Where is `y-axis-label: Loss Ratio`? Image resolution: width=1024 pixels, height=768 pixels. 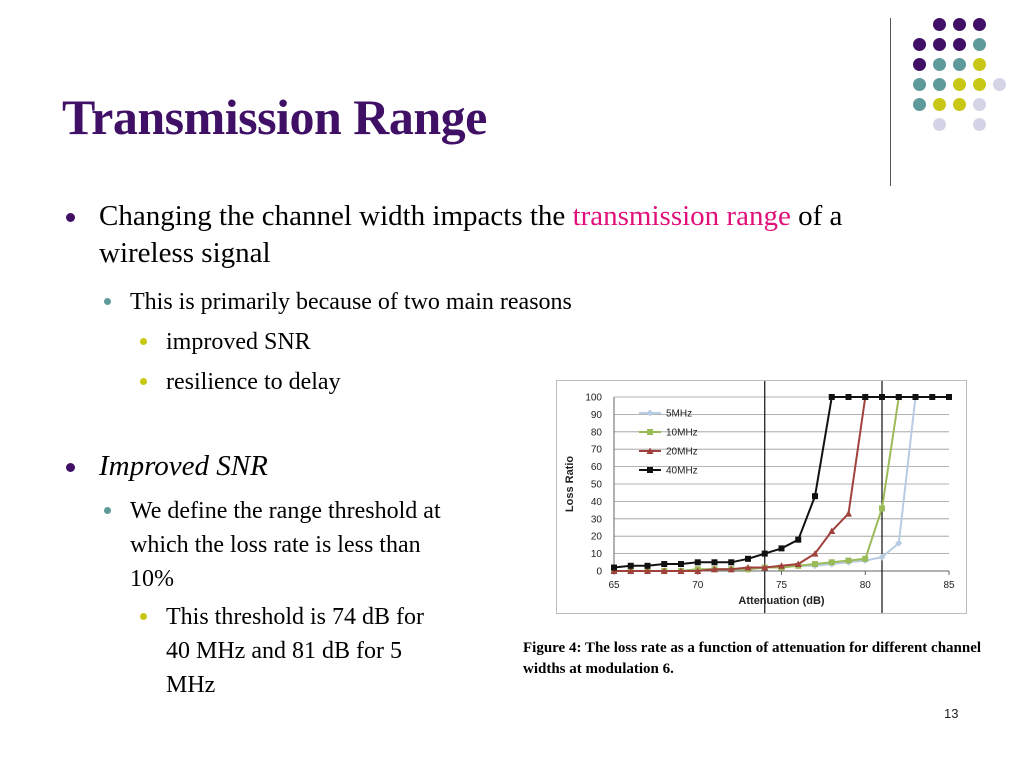
y-axis-label: Loss Ratio is located at coordinates (570, 484).